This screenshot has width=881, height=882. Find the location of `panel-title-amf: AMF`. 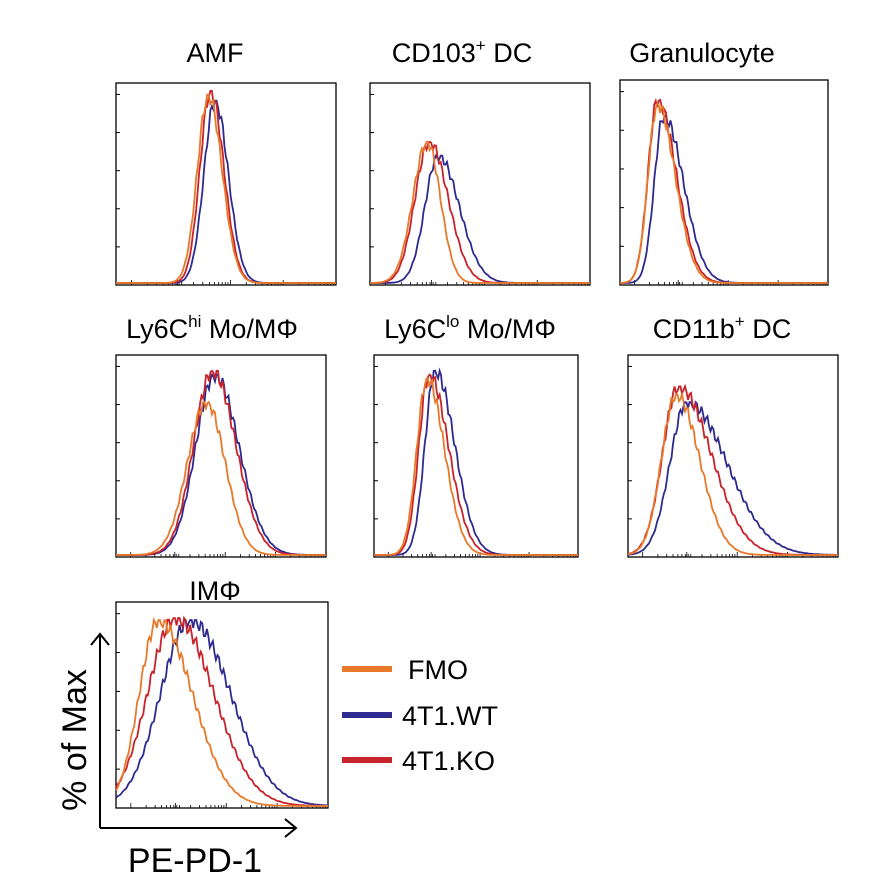

panel-title-amf: AMF is located at coordinates (215, 53).